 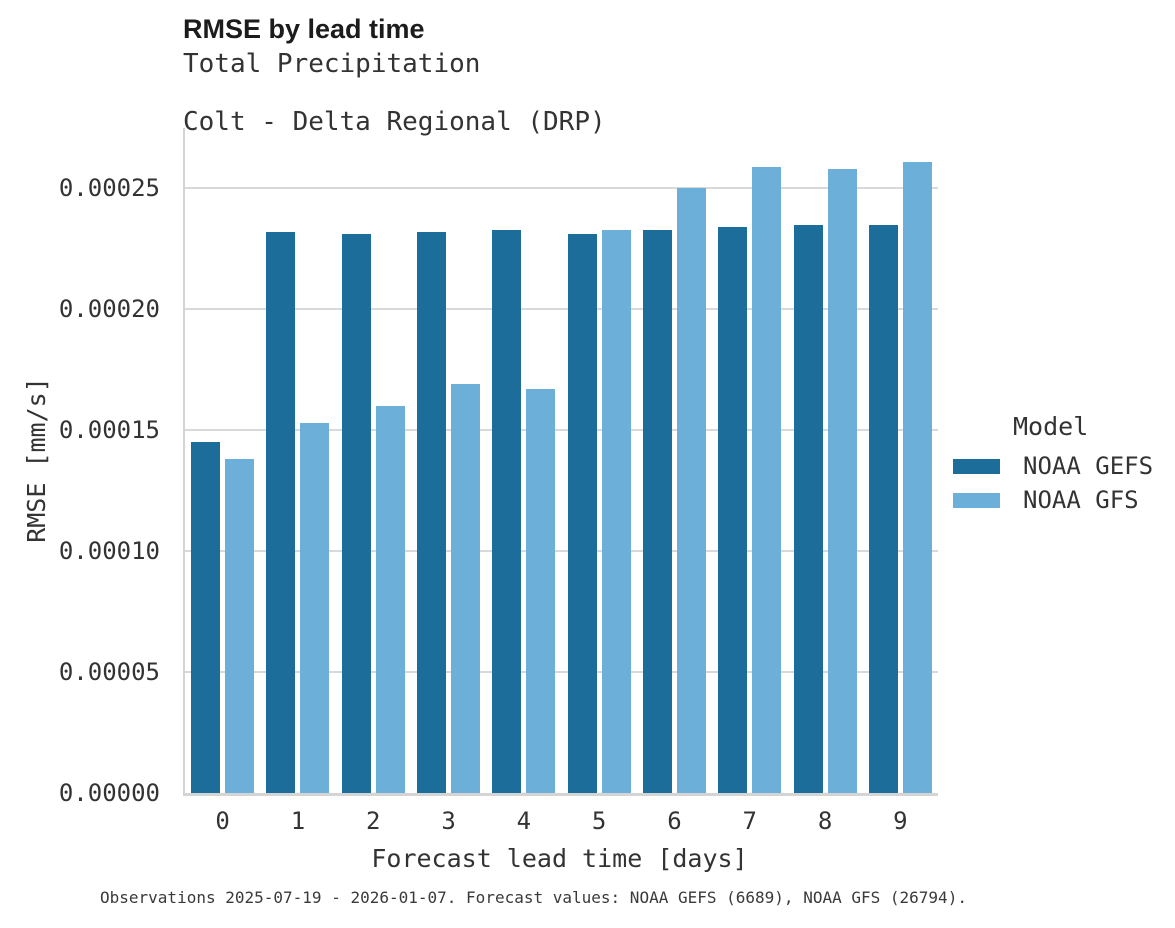 I want to click on x-tick-label: 6, so click(x=674, y=821).